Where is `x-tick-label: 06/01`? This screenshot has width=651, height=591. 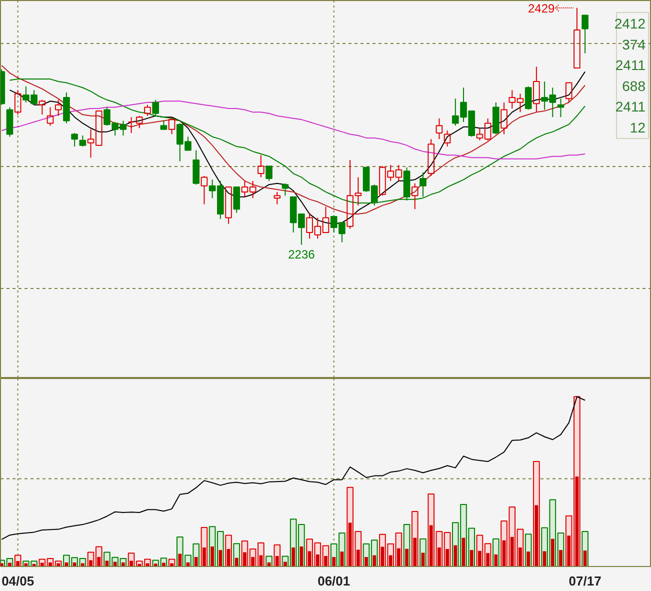 x-tick-label: 06/01 is located at coordinates (334, 581).